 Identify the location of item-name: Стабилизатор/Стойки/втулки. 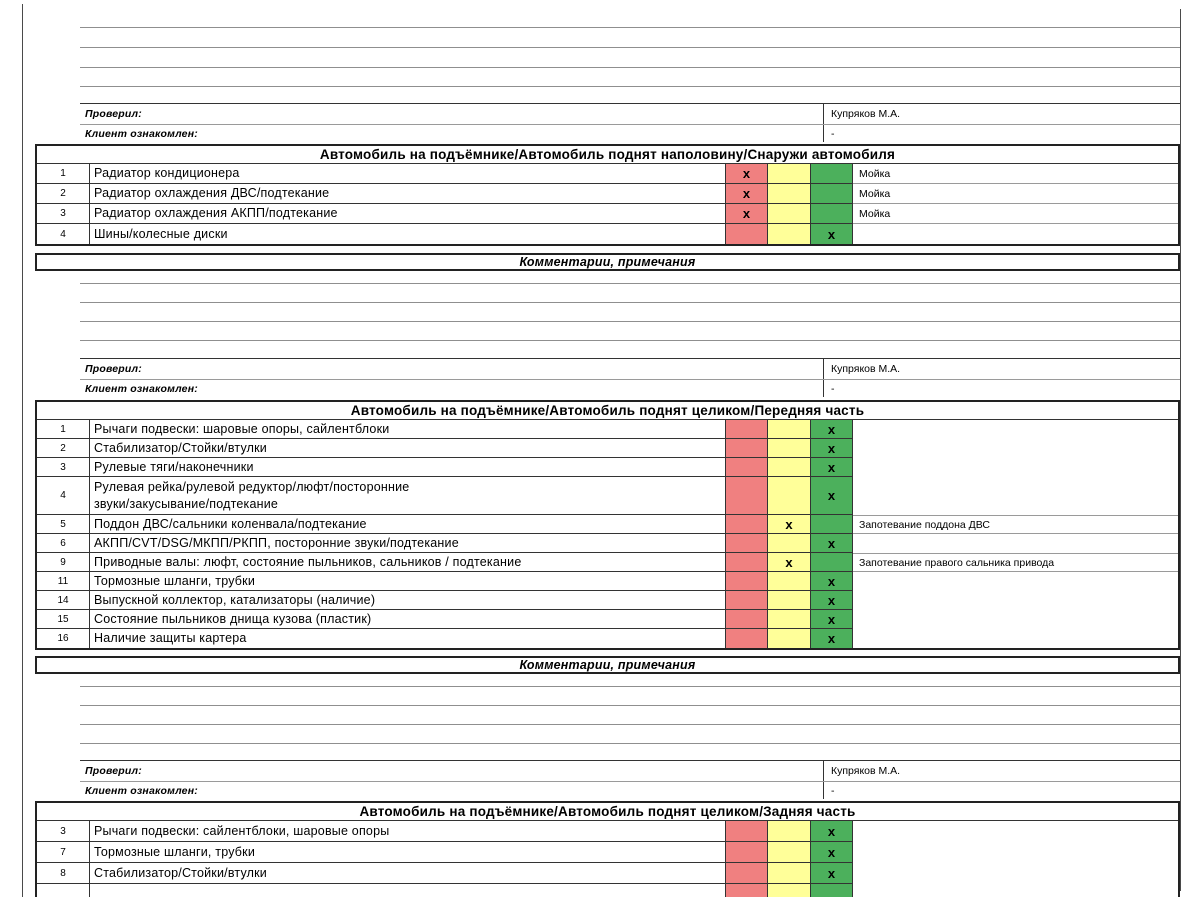
(408, 873).